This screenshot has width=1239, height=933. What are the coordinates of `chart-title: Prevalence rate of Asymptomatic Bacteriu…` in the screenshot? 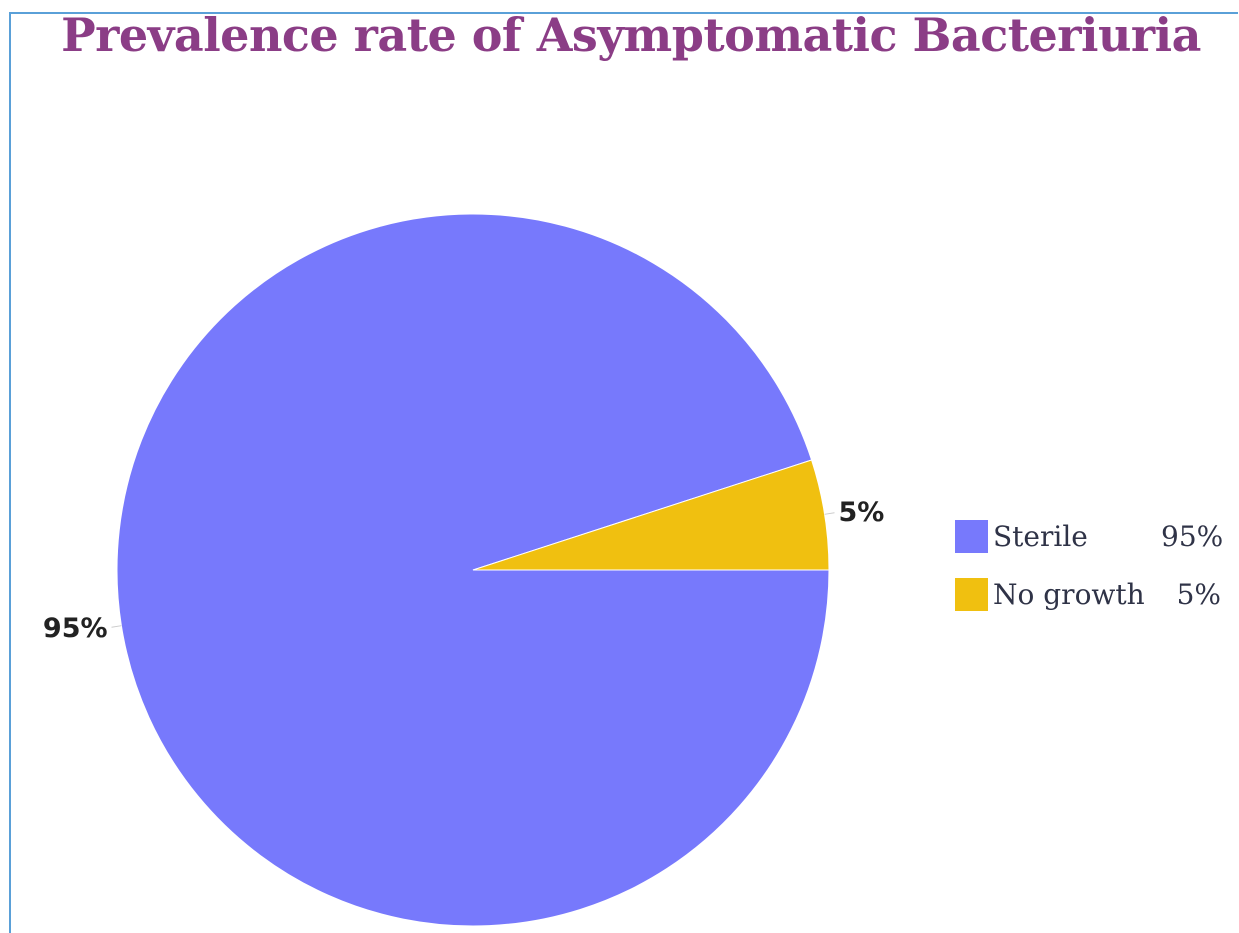 It's located at (631, 35).